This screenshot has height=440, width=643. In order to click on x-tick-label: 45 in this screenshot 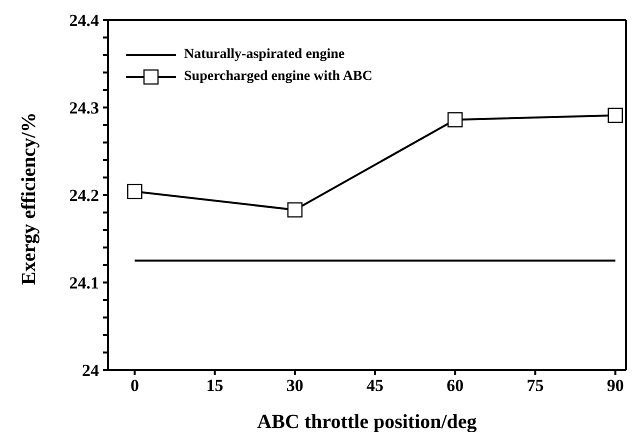, I will do `click(375, 386)`.